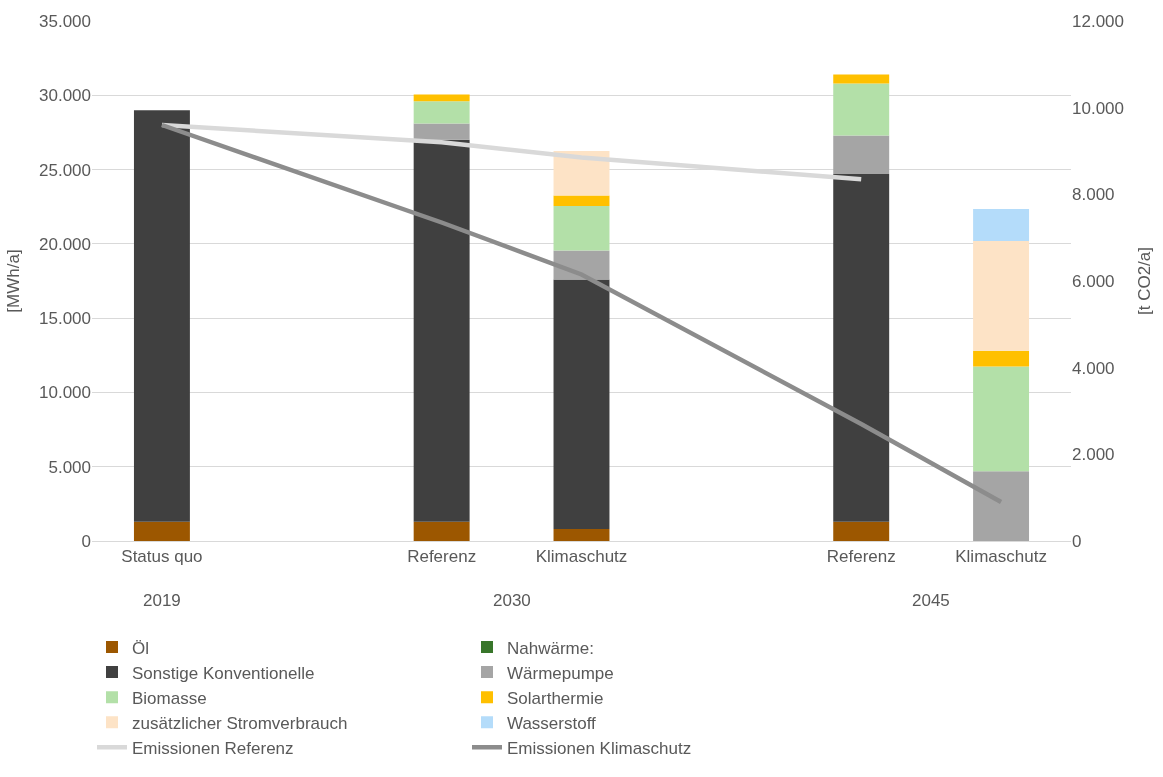 This screenshot has height=777, width=1163. What do you see at coordinates (223, 673) in the screenshot?
I see `legend-label: Sonstige Konventionelle` at bounding box center [223, 673].